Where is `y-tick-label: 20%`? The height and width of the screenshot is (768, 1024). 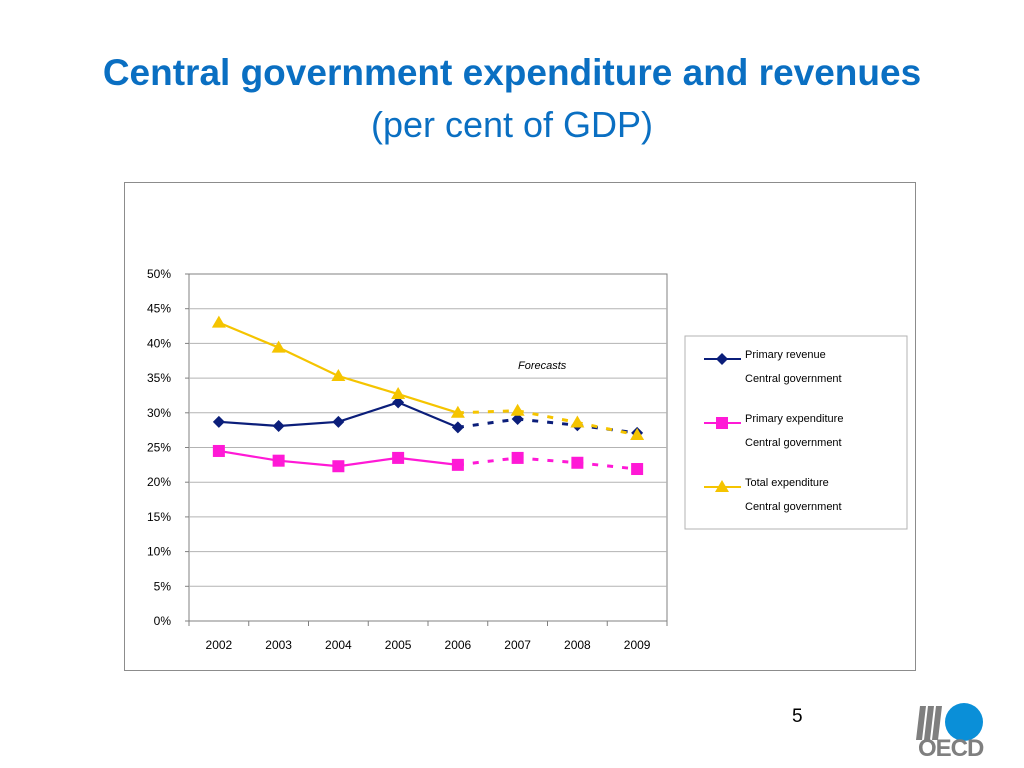
y-tick-label: 20% is located at coordinates (159, 482).